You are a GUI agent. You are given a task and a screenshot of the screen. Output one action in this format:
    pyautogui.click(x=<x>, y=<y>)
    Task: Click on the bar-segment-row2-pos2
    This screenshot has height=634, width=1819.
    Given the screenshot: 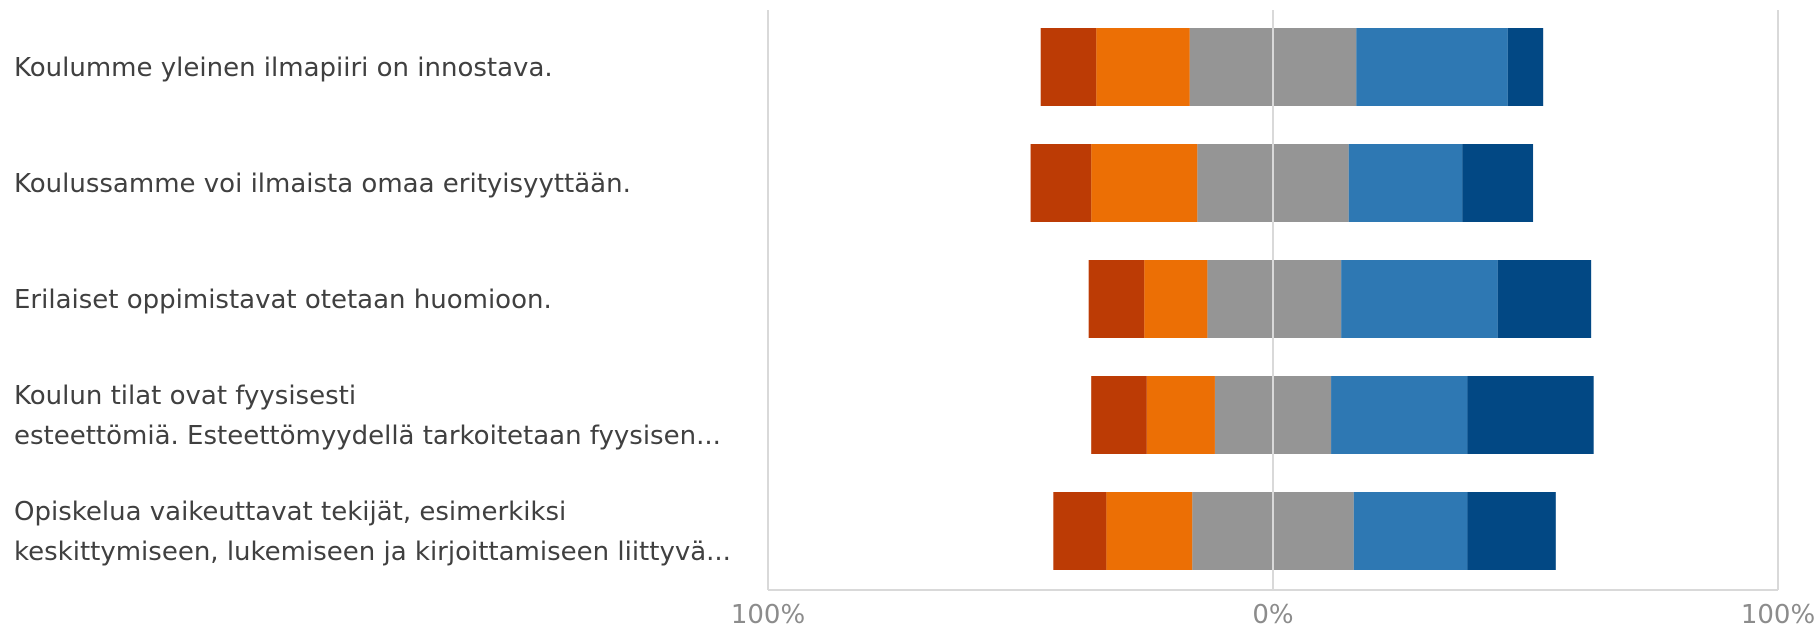 What is the action you would take?
    pyautogui.click(x=1405, y=183)
    